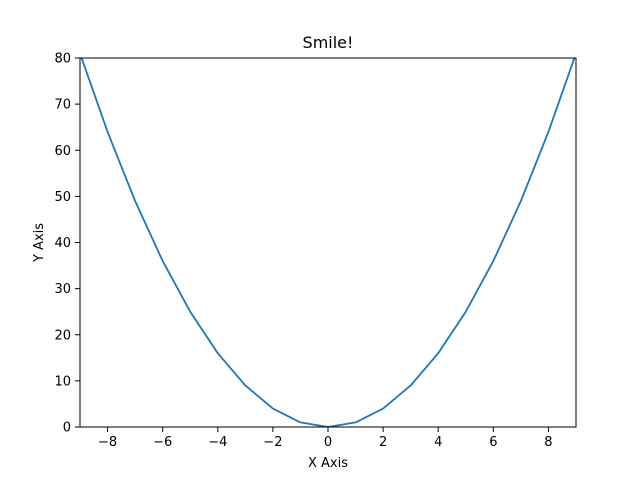 This screenshot has width=640, height=480. I want to click on y-axis-ticks: 0 10 20 30 40 50 60 70 80, so click(67, 244).